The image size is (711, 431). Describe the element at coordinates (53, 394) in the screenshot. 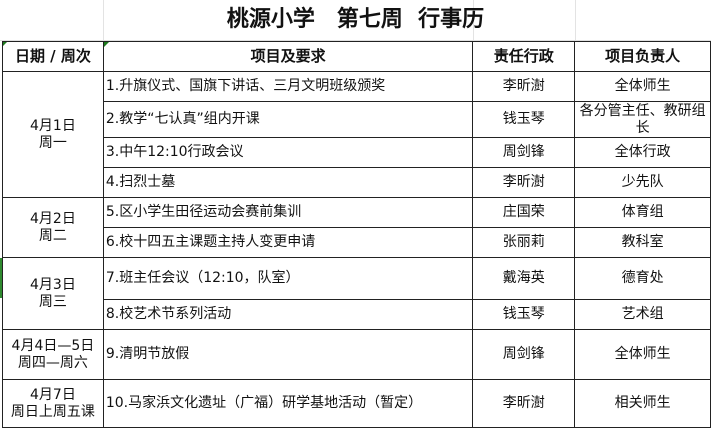

I see `date-text: 4月7日` at that location.